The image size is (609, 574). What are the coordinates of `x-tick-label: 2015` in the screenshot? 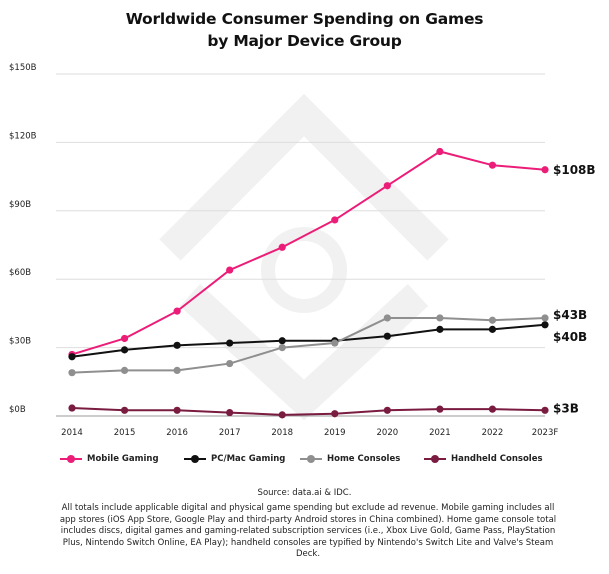 It's located at (125, 433).